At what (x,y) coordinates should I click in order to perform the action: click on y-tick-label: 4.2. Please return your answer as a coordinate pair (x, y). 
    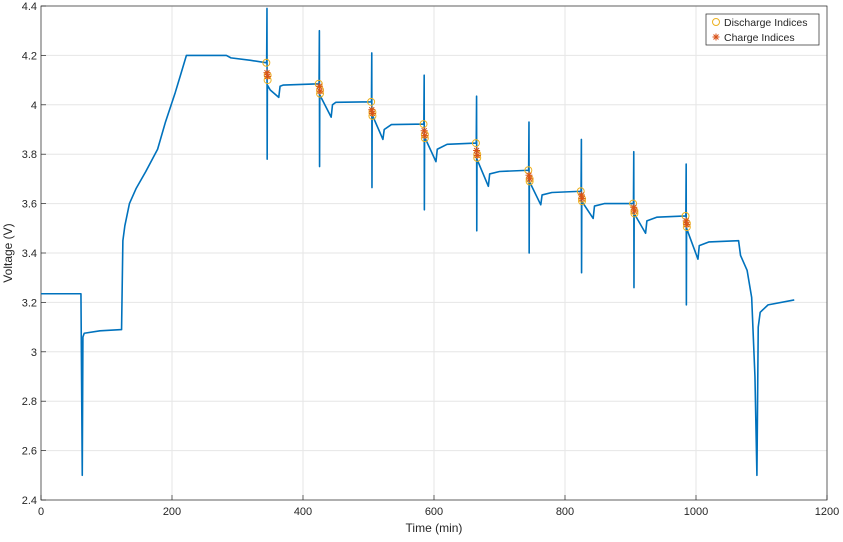
    Looking at the image, I should click on (29, 56).